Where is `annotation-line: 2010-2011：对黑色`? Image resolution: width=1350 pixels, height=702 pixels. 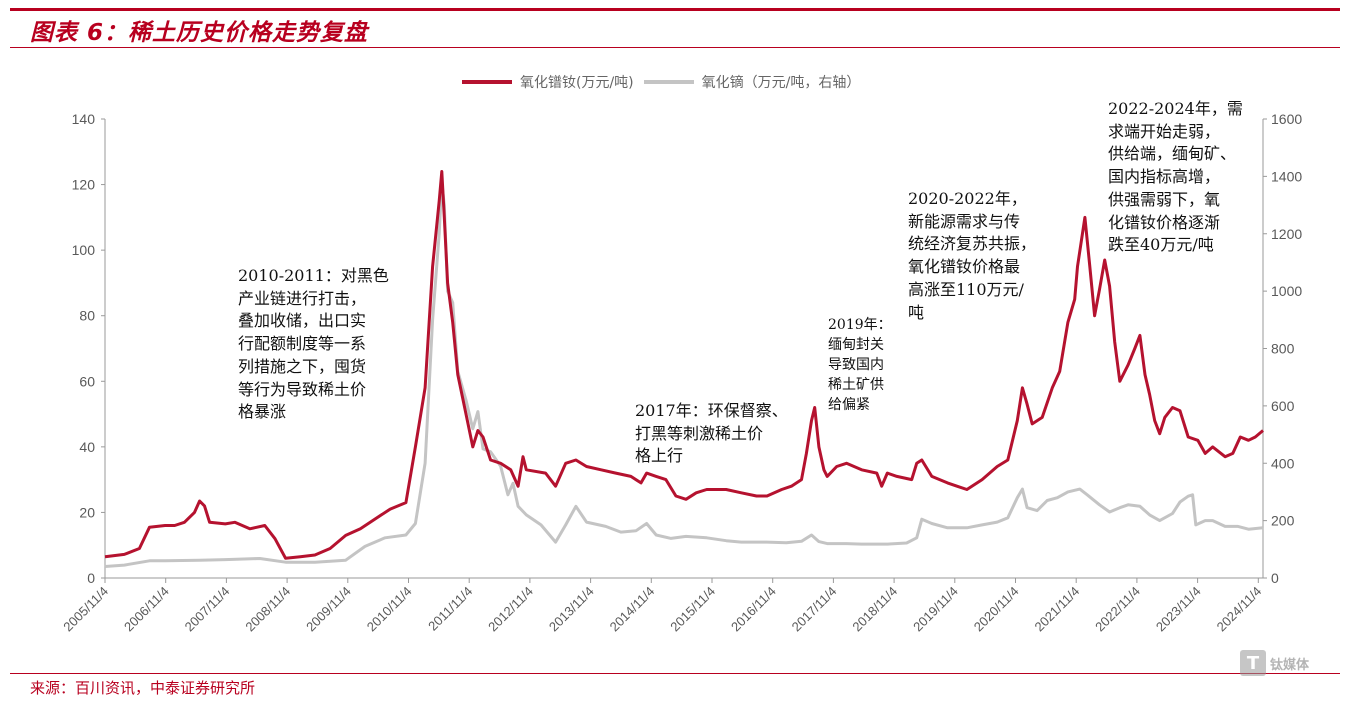
annotation-line: 2010-2011：对黑色 is located at coordinates (313, 275).